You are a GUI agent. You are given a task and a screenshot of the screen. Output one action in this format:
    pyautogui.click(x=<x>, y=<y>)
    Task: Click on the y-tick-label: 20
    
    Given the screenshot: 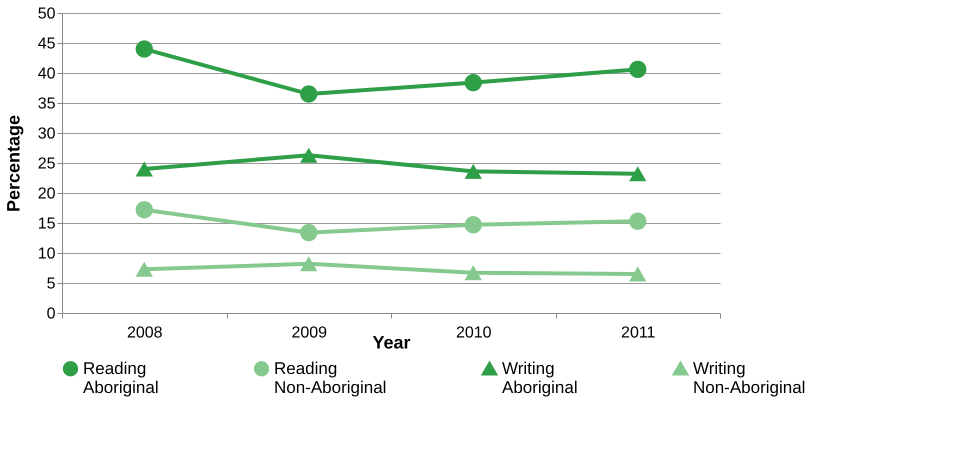 What is the action you would take?
    pyautogui.click(x=47, y=194)
    